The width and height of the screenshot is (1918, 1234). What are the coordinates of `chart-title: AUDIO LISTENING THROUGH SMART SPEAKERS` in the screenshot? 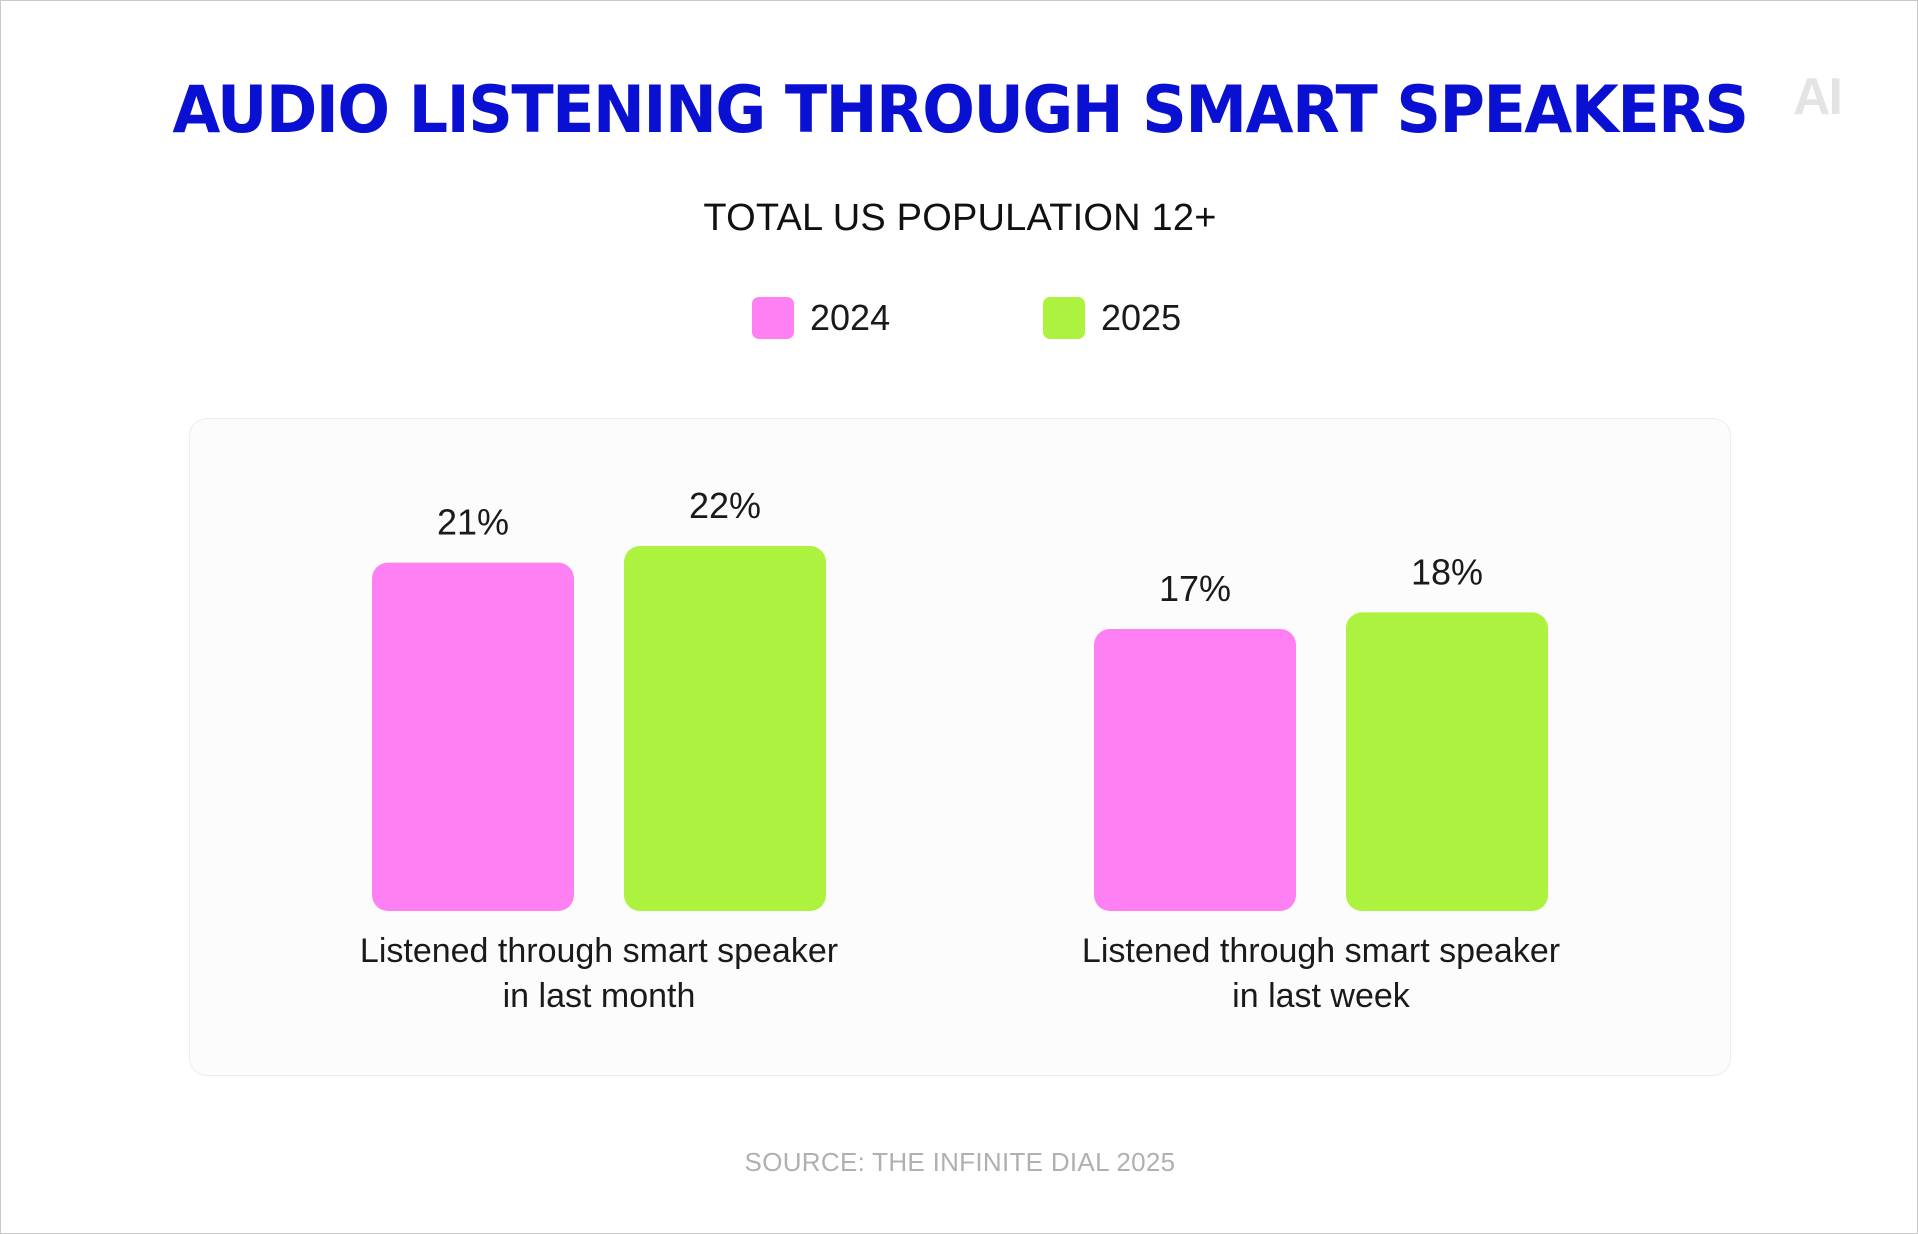 It's located at (960, 109).